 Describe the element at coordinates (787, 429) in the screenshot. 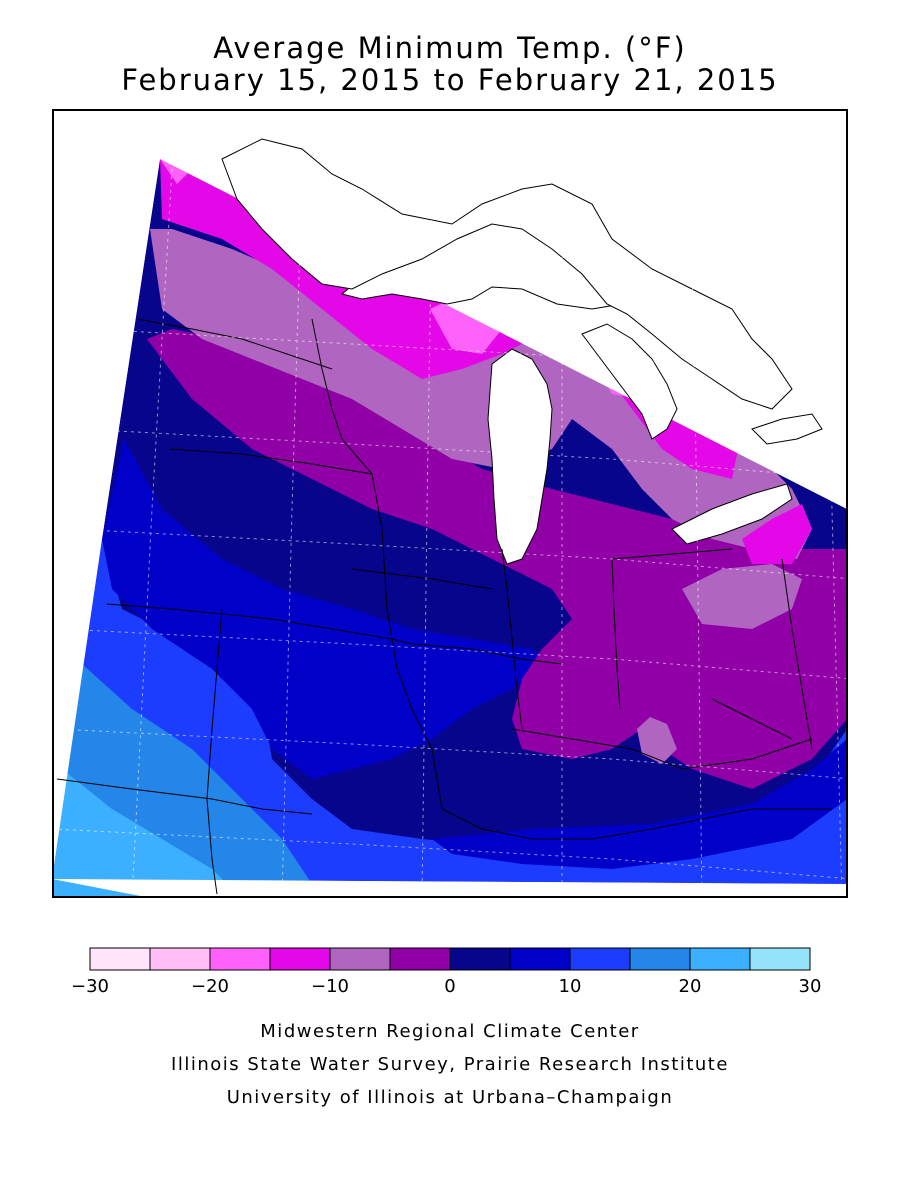

I see `lake-ontario` at that location.